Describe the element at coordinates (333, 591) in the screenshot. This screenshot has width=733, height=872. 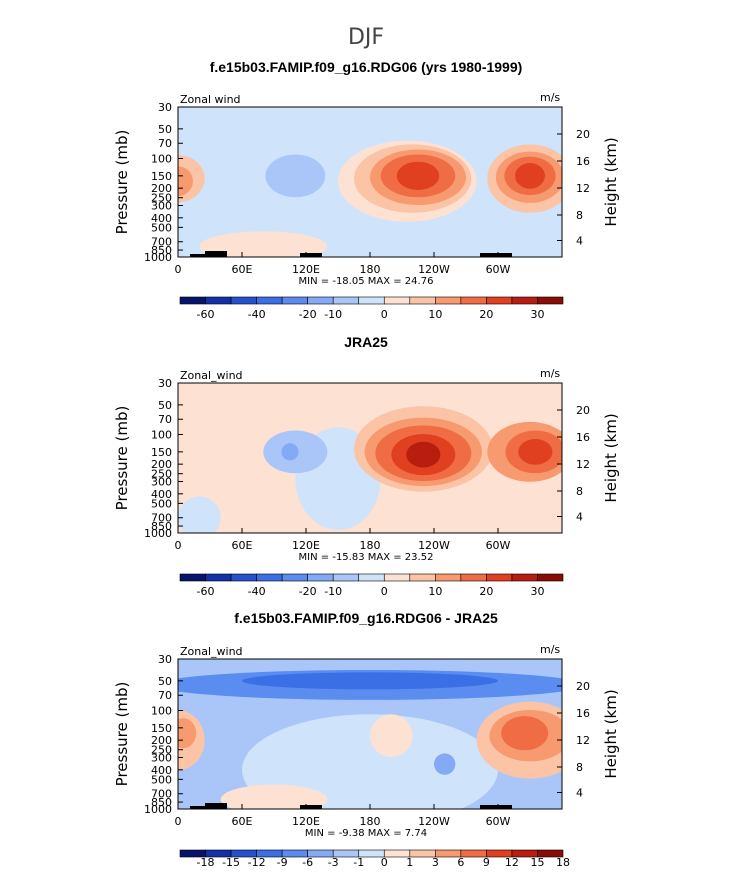
I see `colorbar-label: -10` at that location.